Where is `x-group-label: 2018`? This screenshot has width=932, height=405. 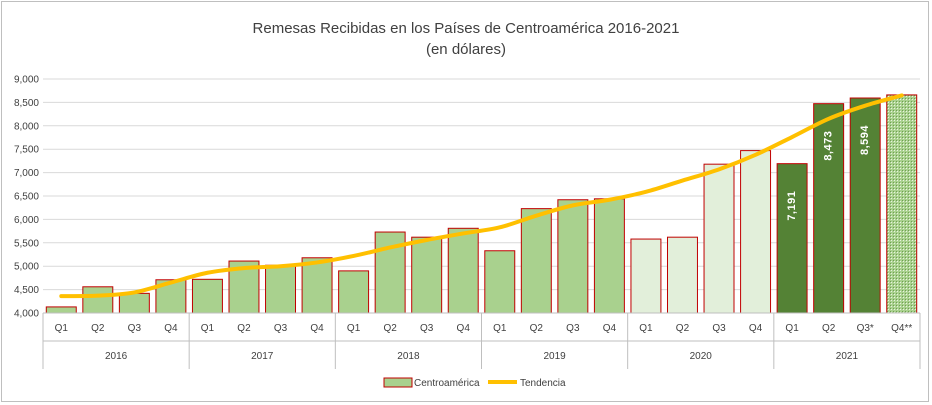
x-group-label: 2018 is located at coordinates (408, 356).